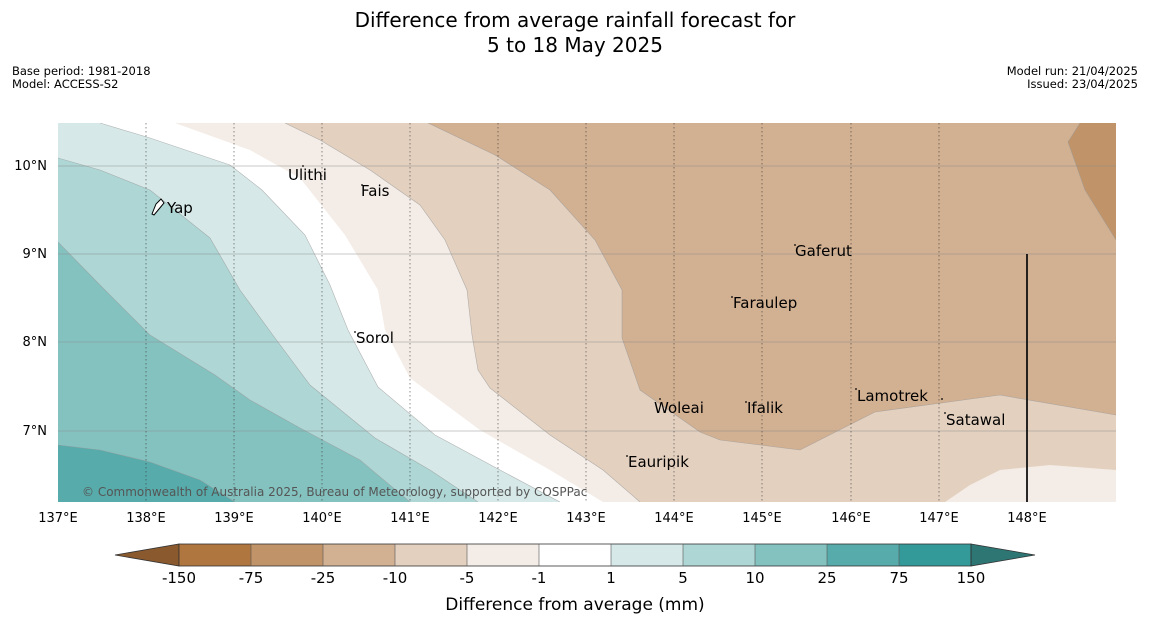  I want to click on base-period: Base period: 1981-2018, so click(81, 71).